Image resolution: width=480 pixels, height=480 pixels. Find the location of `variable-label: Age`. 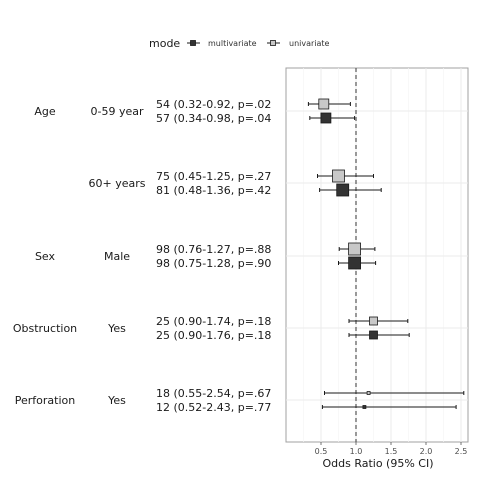

variable-label: Age is located at coordinates (45, 111).